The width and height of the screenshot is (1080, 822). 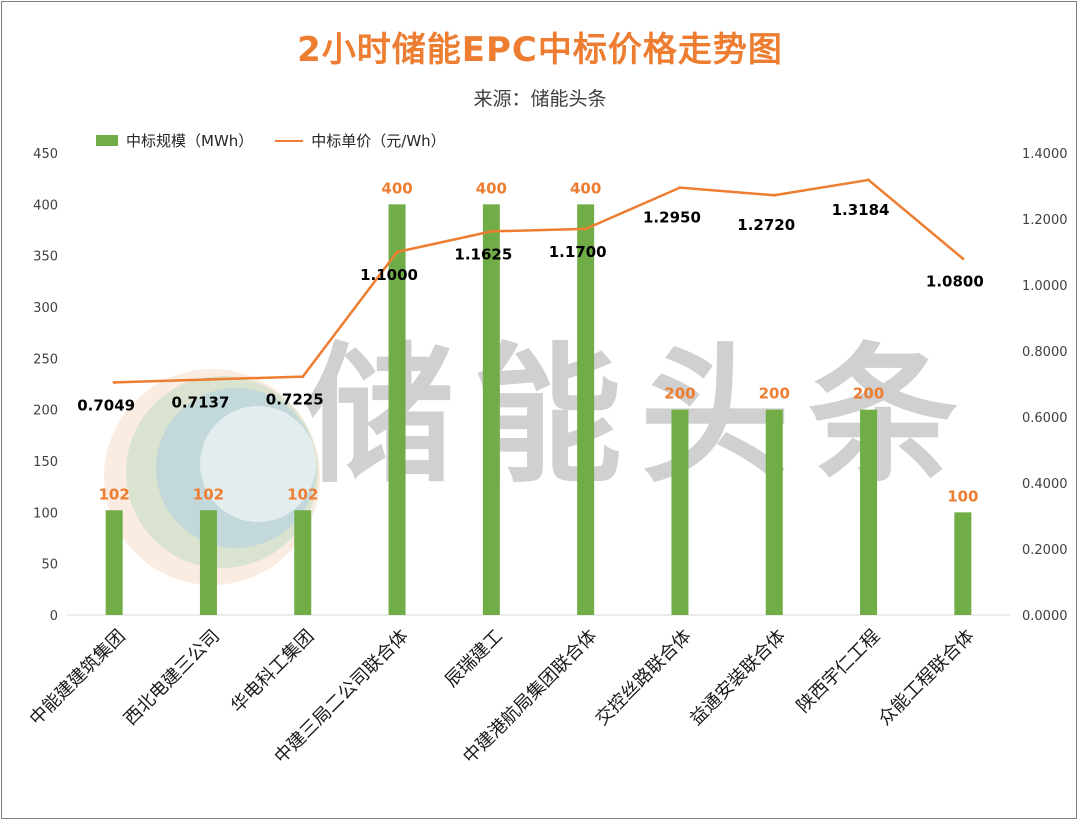 What do you see at coordinates (45, 257) in the screenshot?
I see `y-left-tick-label: 350` at bounding box center [45, 257].